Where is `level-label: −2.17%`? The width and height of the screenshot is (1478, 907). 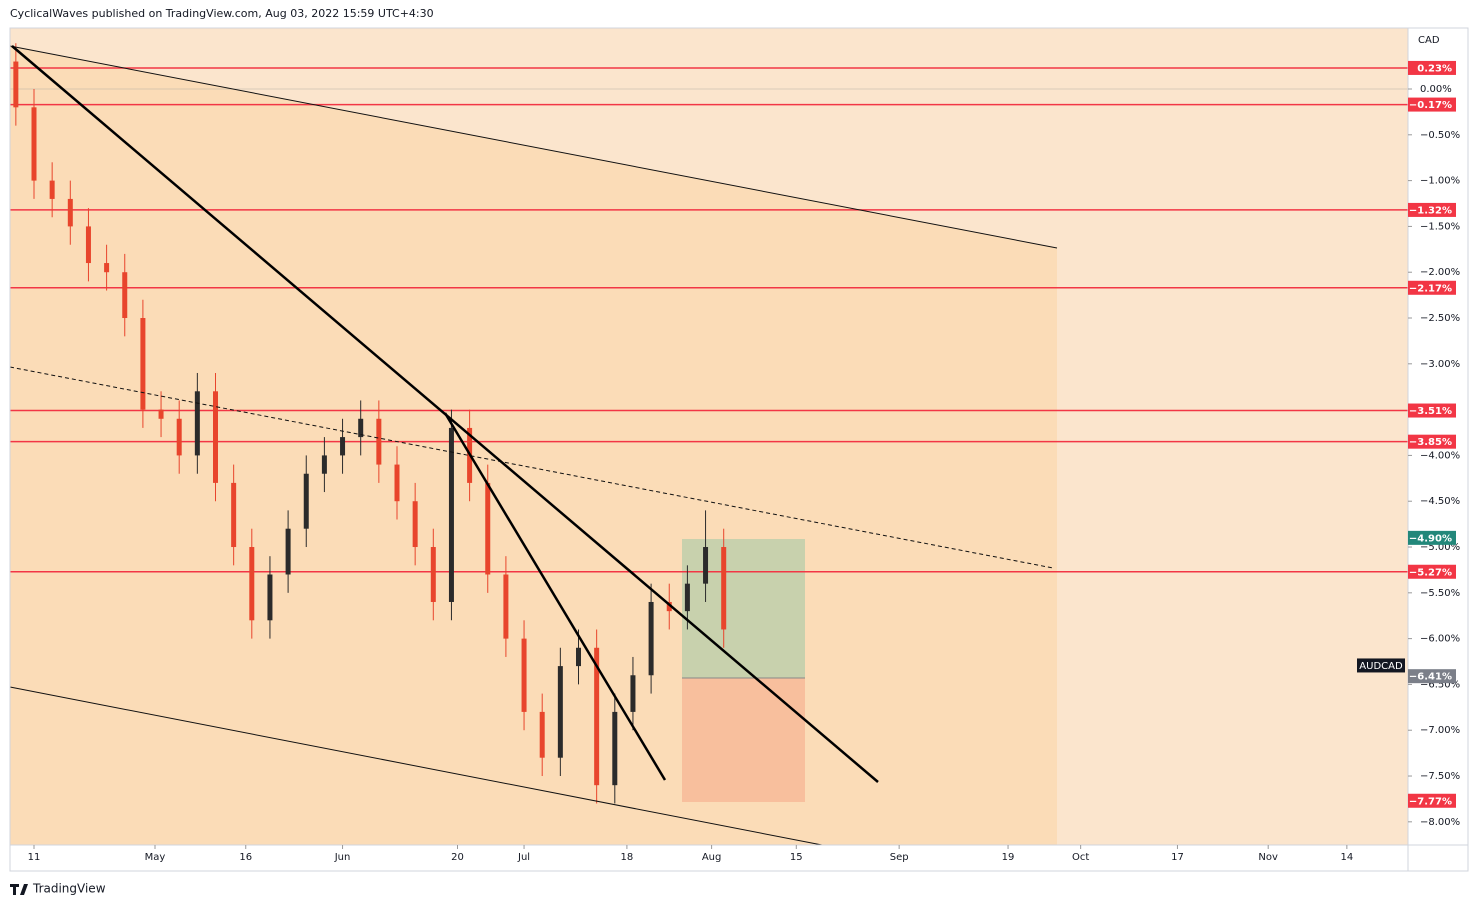 level-label: −2.17% is located at coordinates (1430, 288).